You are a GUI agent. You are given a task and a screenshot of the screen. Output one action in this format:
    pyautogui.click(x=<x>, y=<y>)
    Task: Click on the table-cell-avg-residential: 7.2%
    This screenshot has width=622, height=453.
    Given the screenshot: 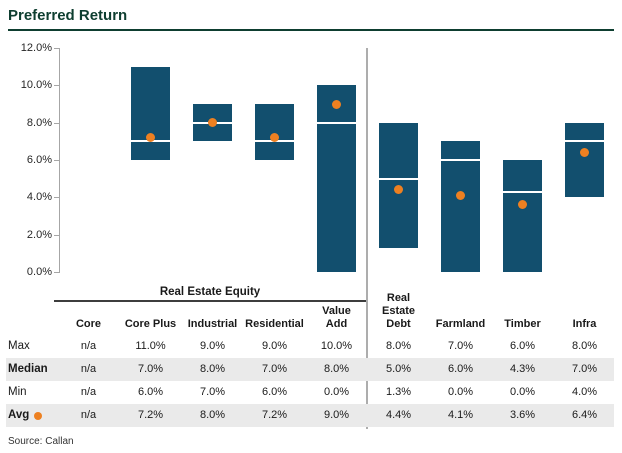 What is the action you would take?
    pyautogui.click(x=274, y=415)
    